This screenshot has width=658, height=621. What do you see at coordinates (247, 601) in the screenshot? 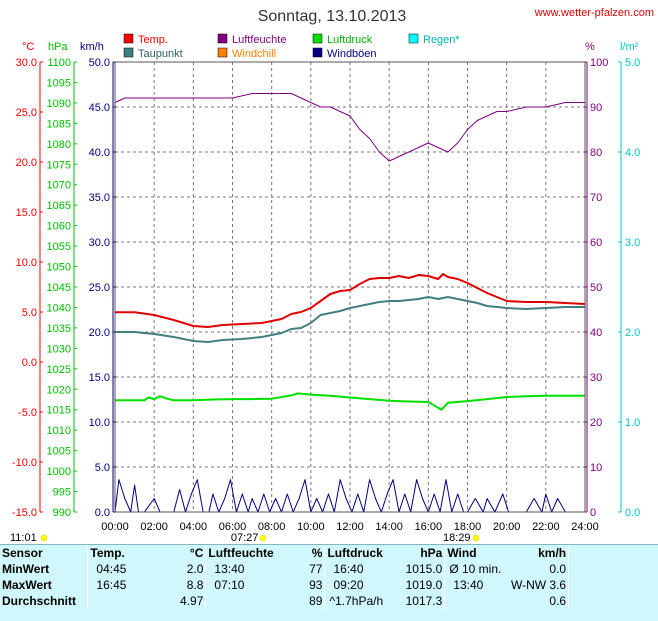
I see `humidity-time` at bounding box center [247, 601].